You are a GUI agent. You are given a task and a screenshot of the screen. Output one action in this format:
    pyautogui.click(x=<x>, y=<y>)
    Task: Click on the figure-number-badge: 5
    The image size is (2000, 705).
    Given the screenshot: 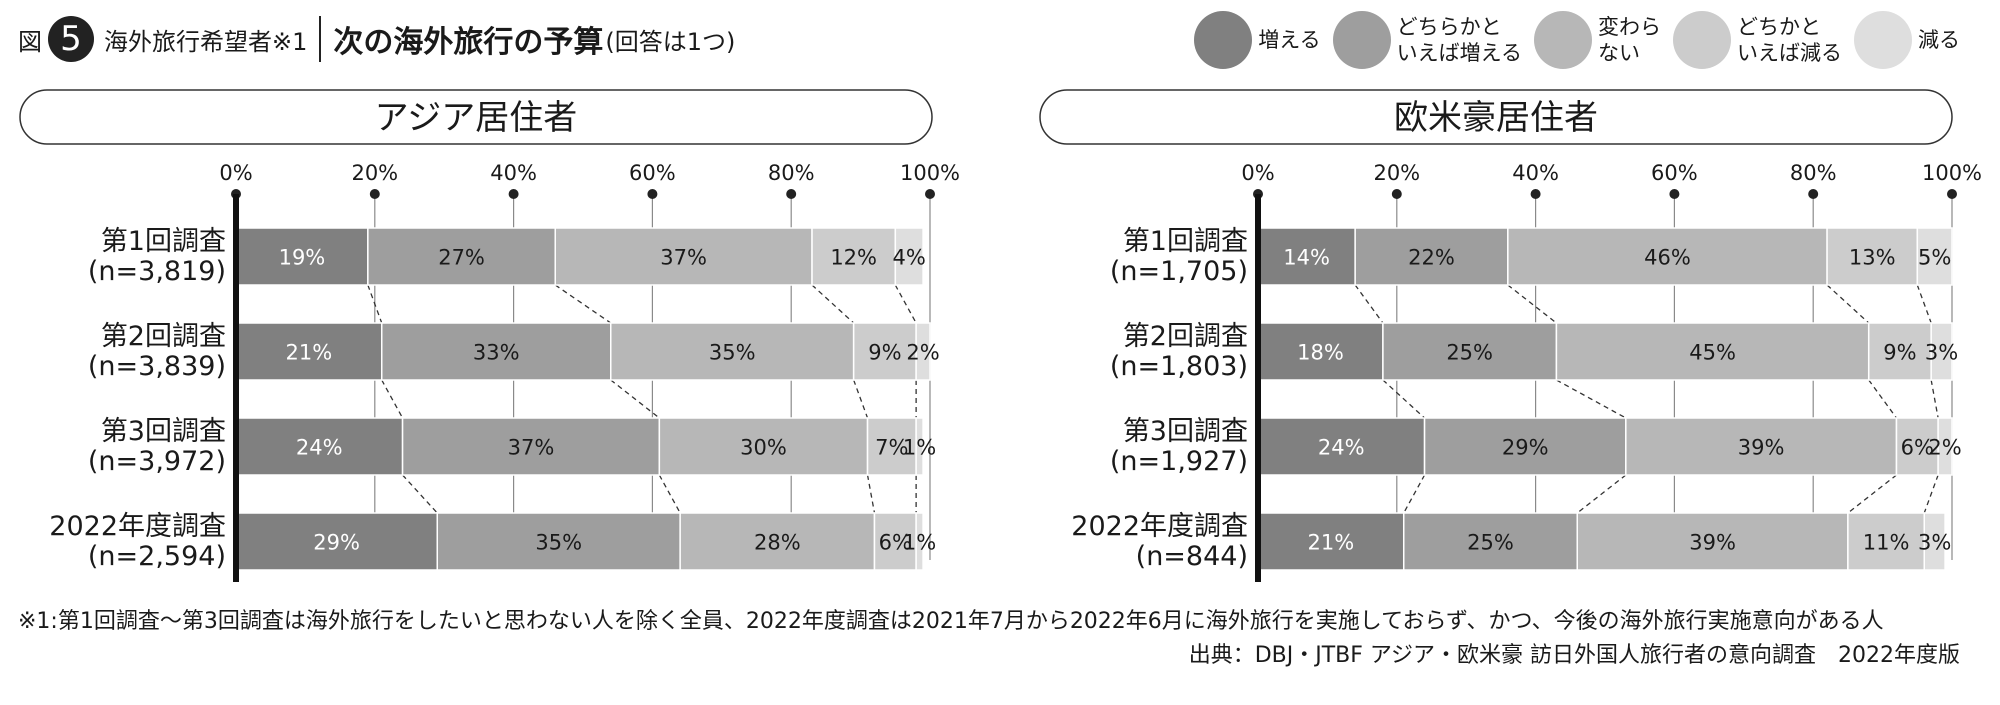 What is the action you would take?
    pyautogui.click(x=71, y=39)
    